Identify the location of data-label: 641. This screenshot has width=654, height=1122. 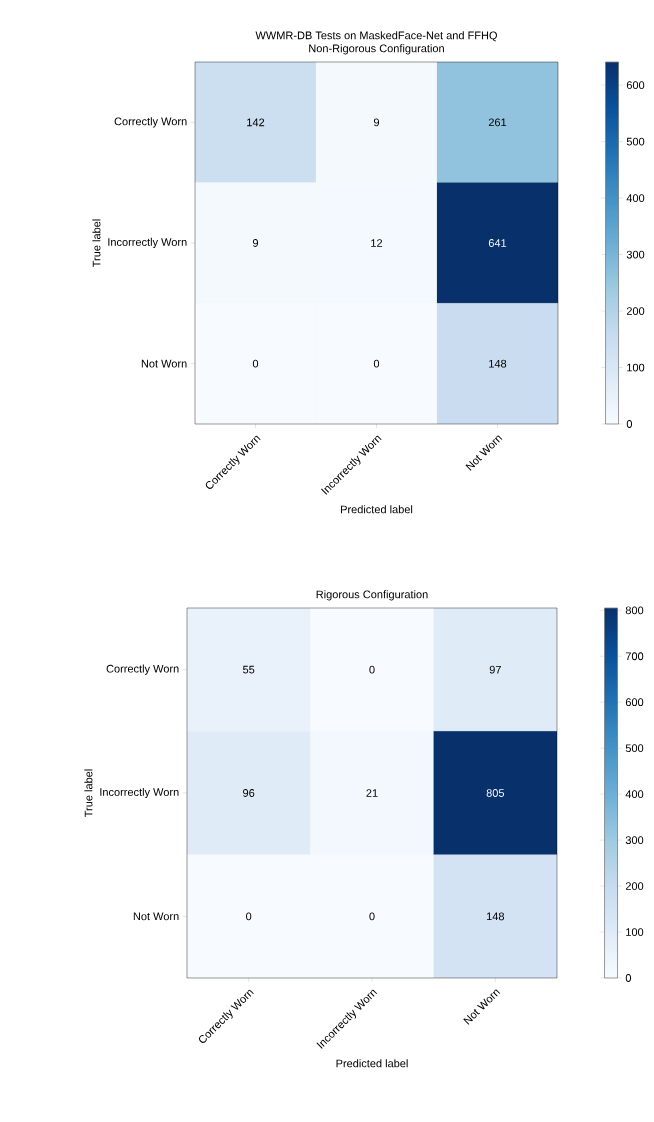
(497, 243).